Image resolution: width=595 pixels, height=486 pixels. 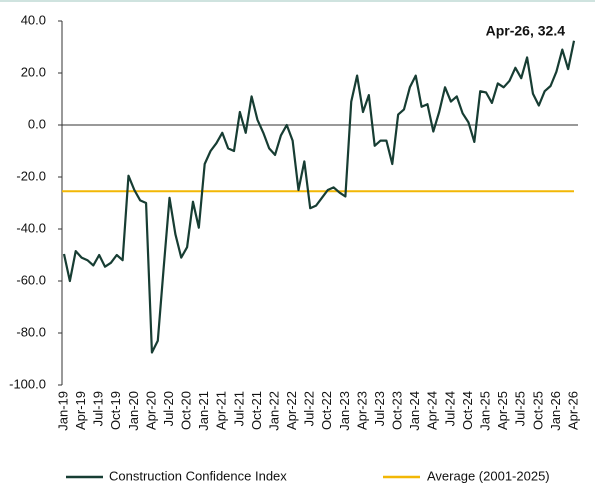 I want to click on x-tick-label: Oct-23, so click(x=397, y=410).